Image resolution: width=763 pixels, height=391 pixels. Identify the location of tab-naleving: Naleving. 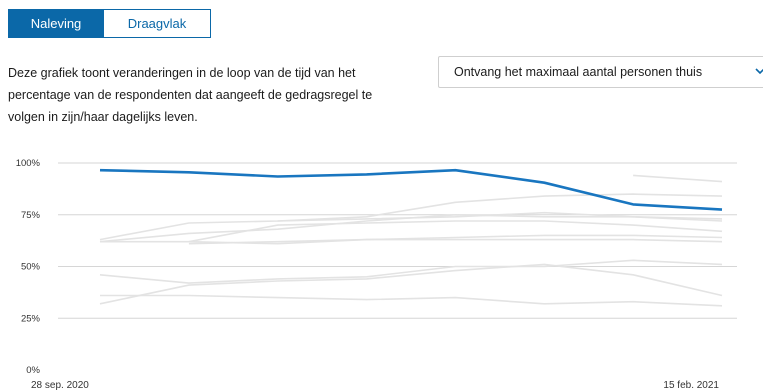
(56, 23).